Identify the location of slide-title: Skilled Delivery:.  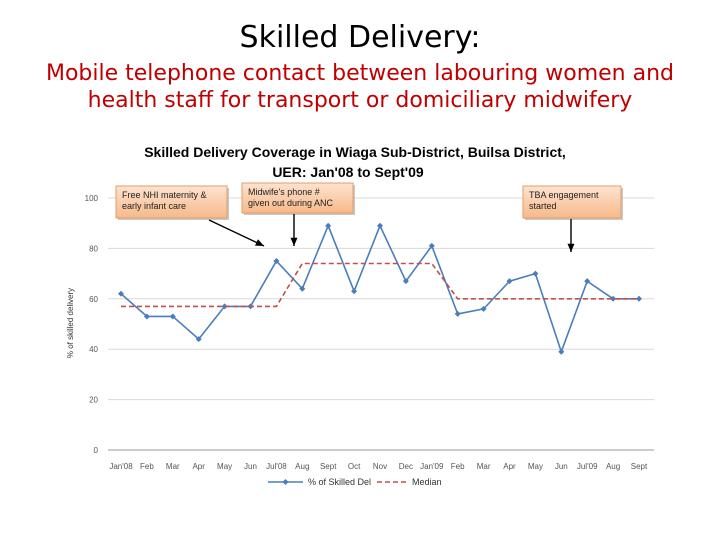
(360, 37).